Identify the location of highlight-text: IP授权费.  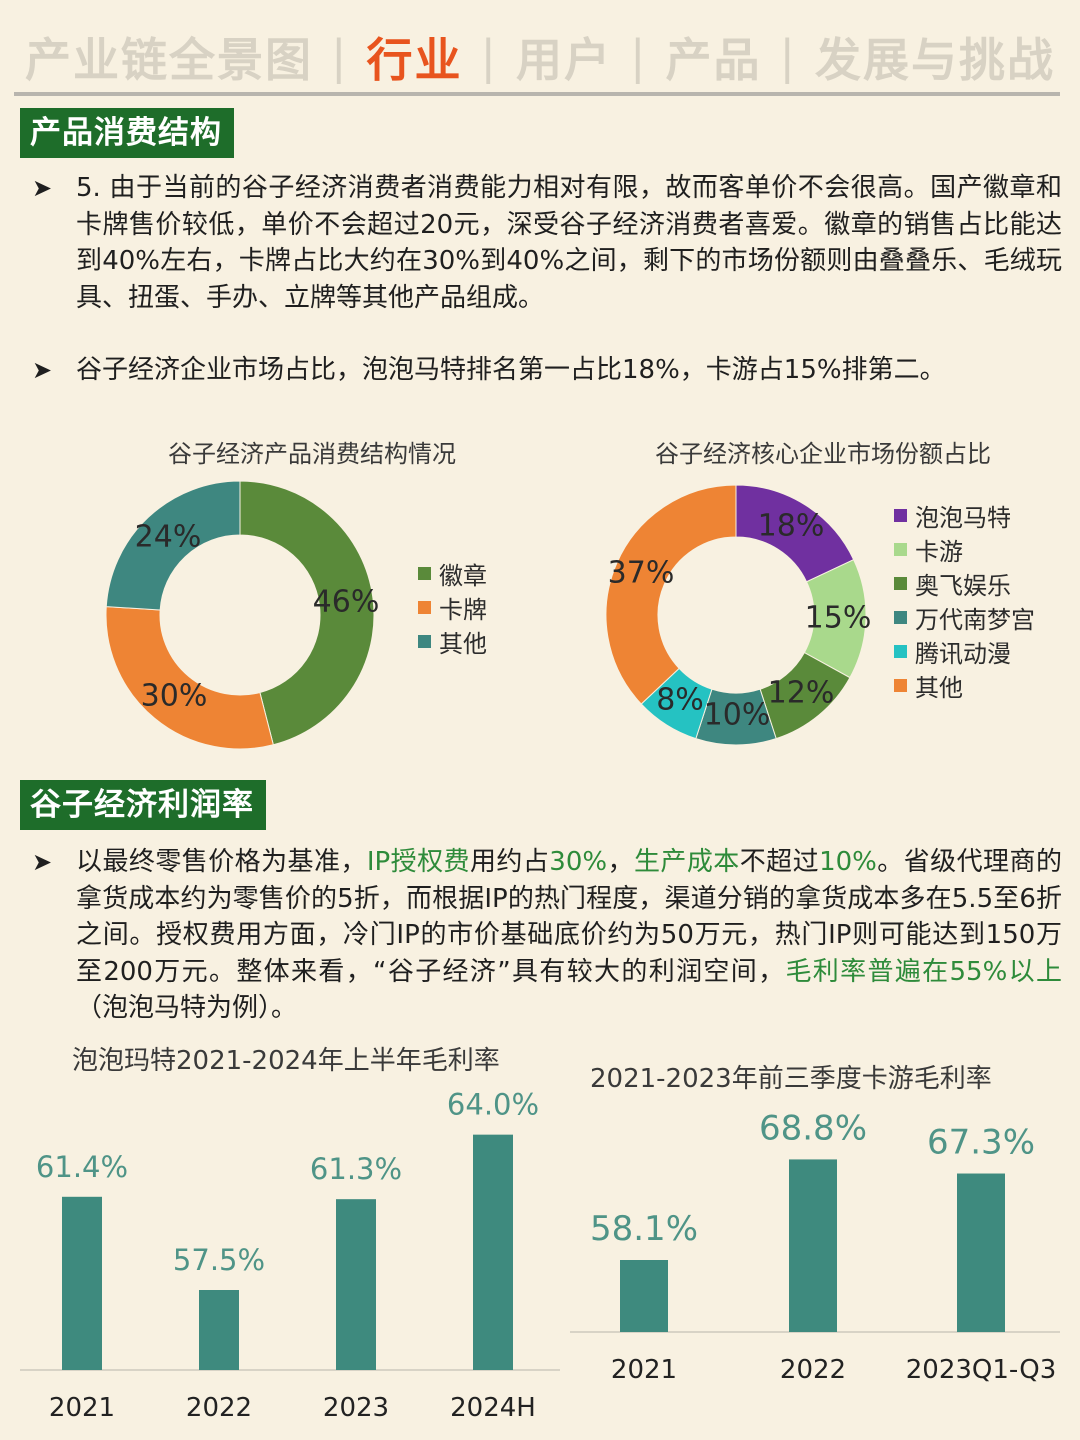
(418, 862).